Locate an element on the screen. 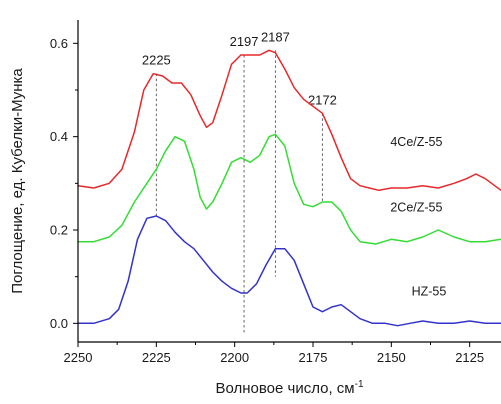 This screenshot has width=501, height=404. series-annotation: 4Ce/Z-55 is located at coordinates (416, 142).